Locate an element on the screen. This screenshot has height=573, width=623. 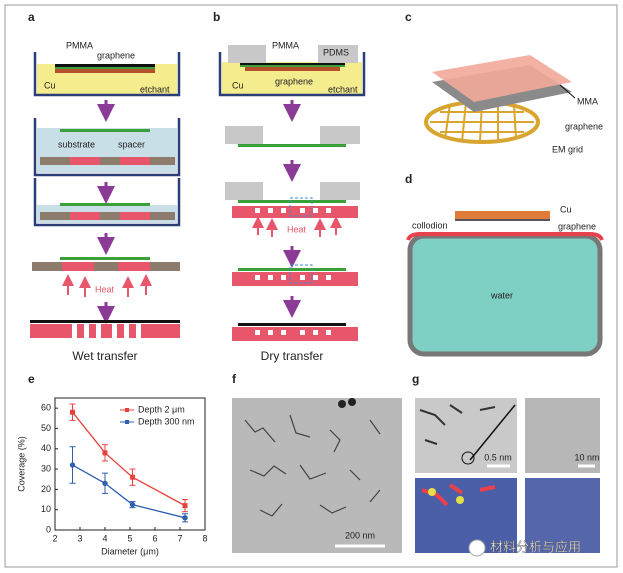
y-tick-label: 20 is located at coordinates (46, 489).